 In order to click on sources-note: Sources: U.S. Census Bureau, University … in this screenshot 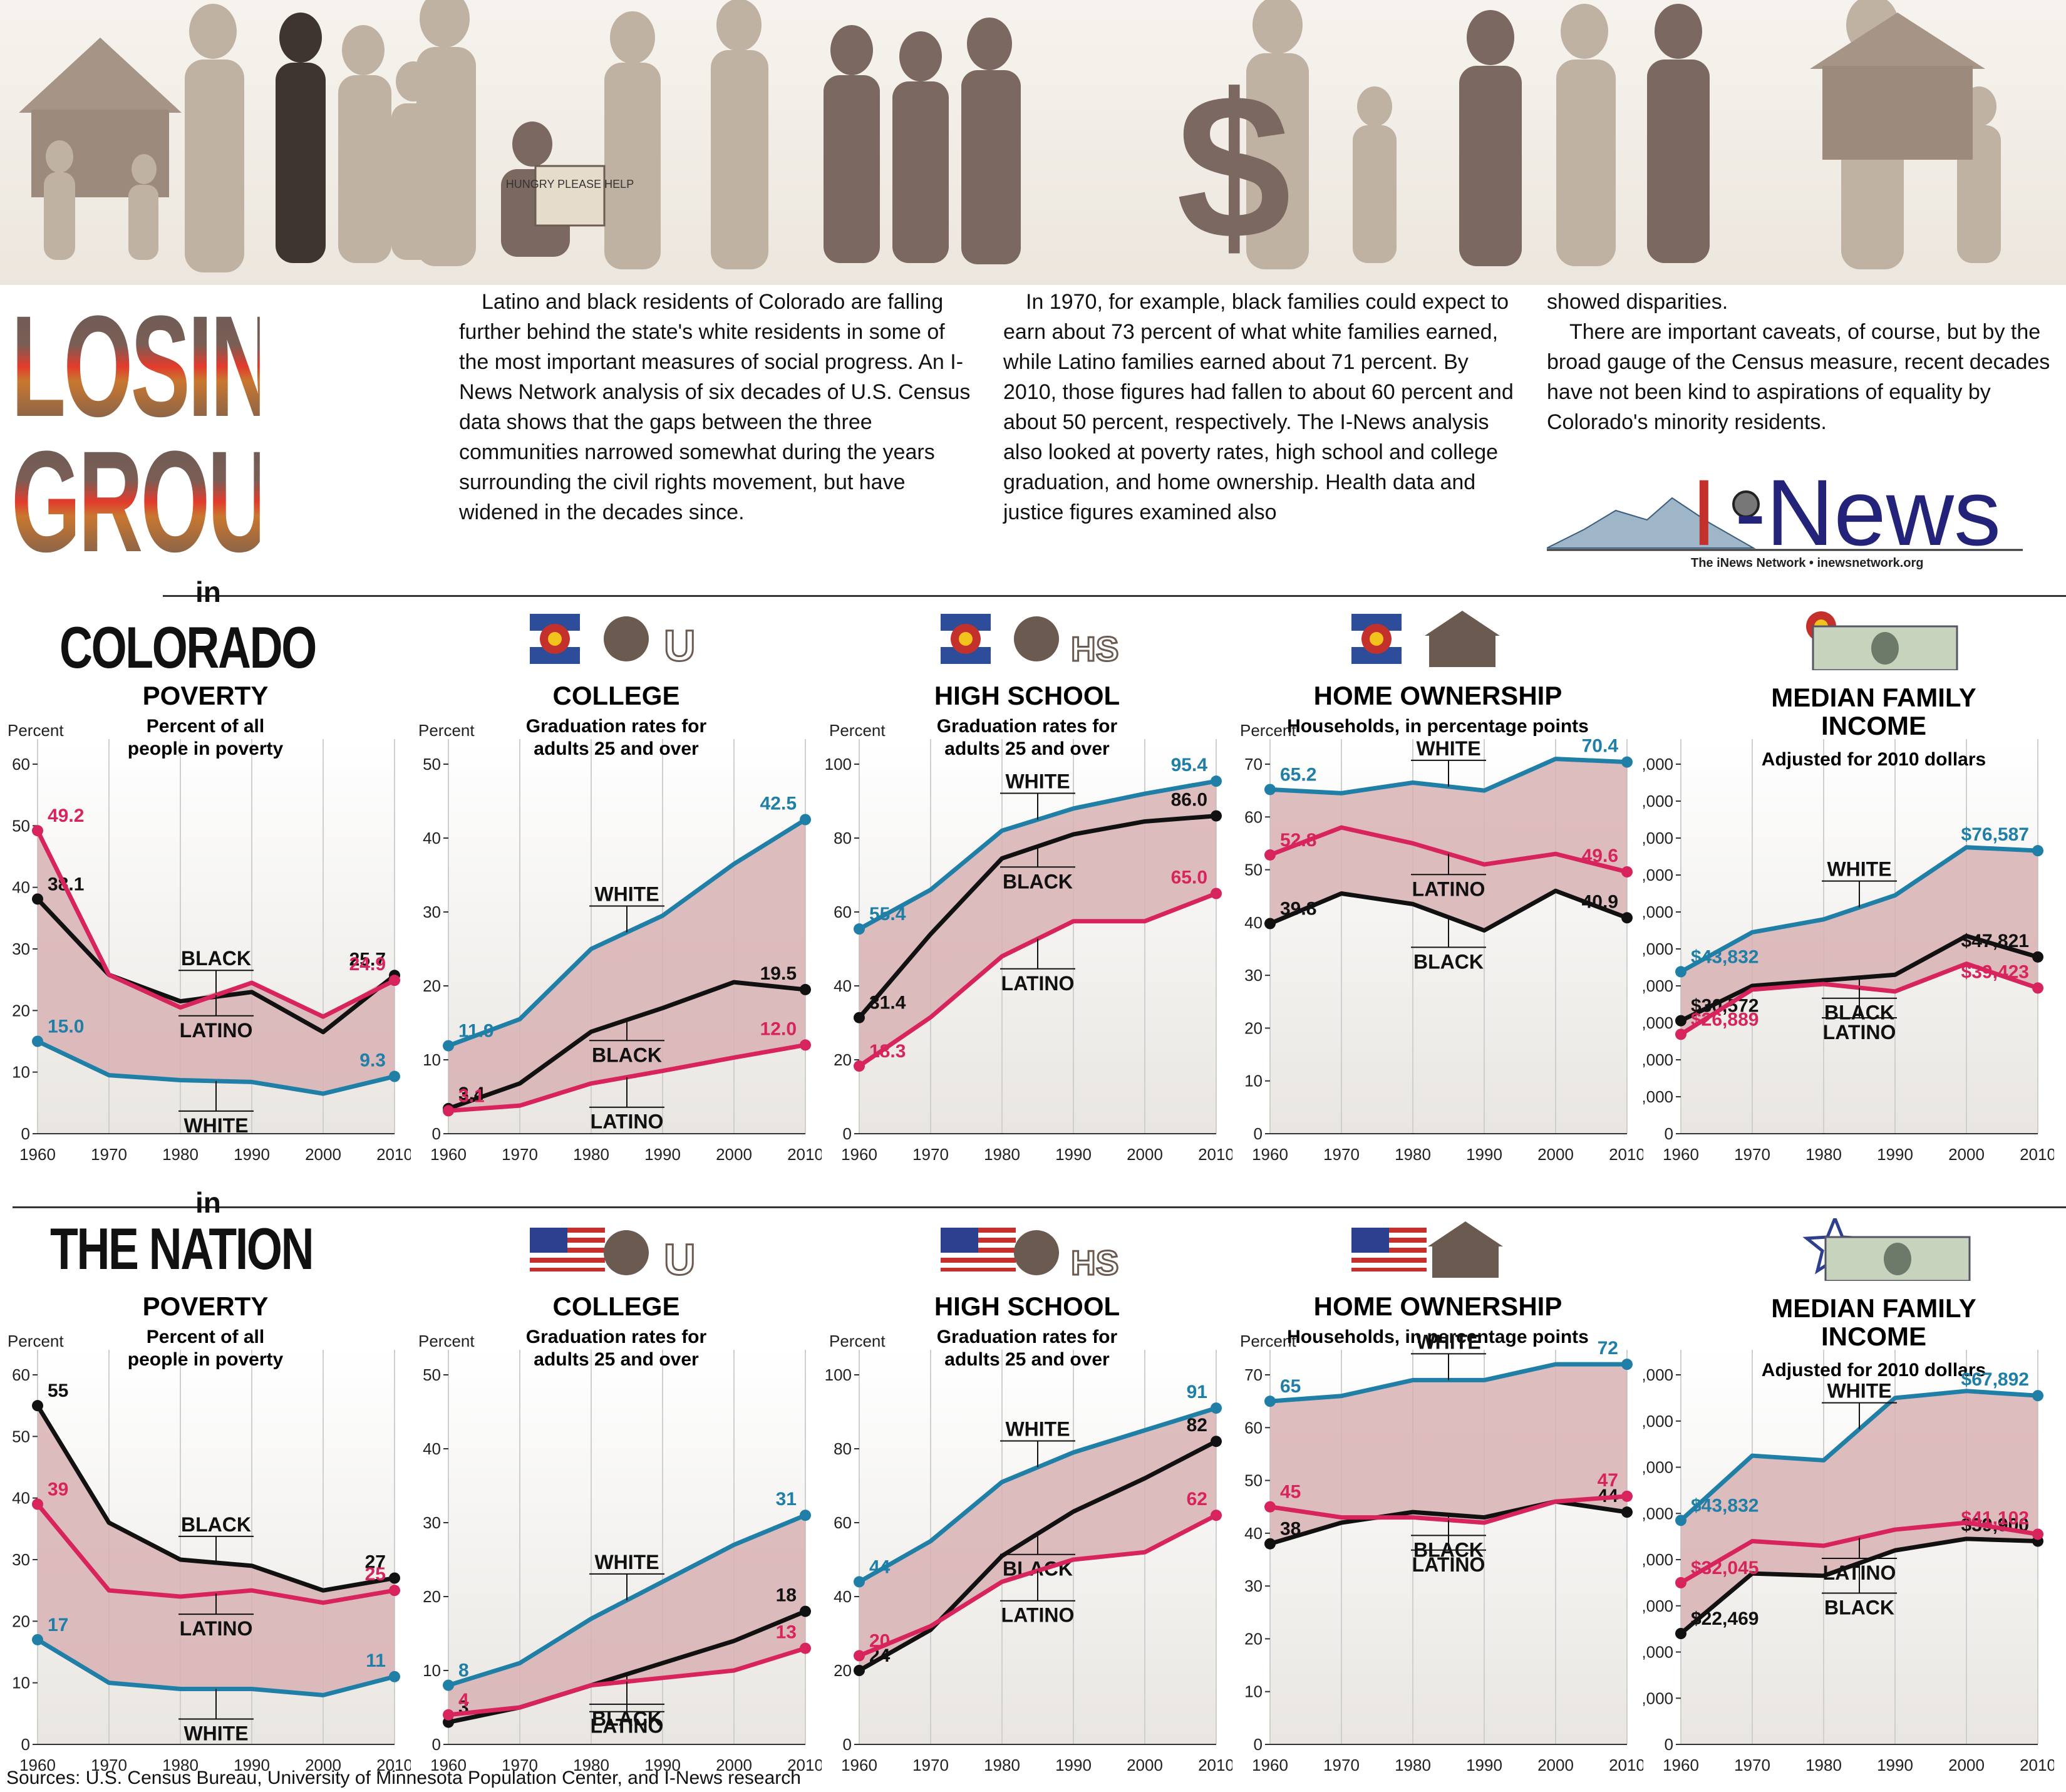, I will do `click(403, 1778)`.